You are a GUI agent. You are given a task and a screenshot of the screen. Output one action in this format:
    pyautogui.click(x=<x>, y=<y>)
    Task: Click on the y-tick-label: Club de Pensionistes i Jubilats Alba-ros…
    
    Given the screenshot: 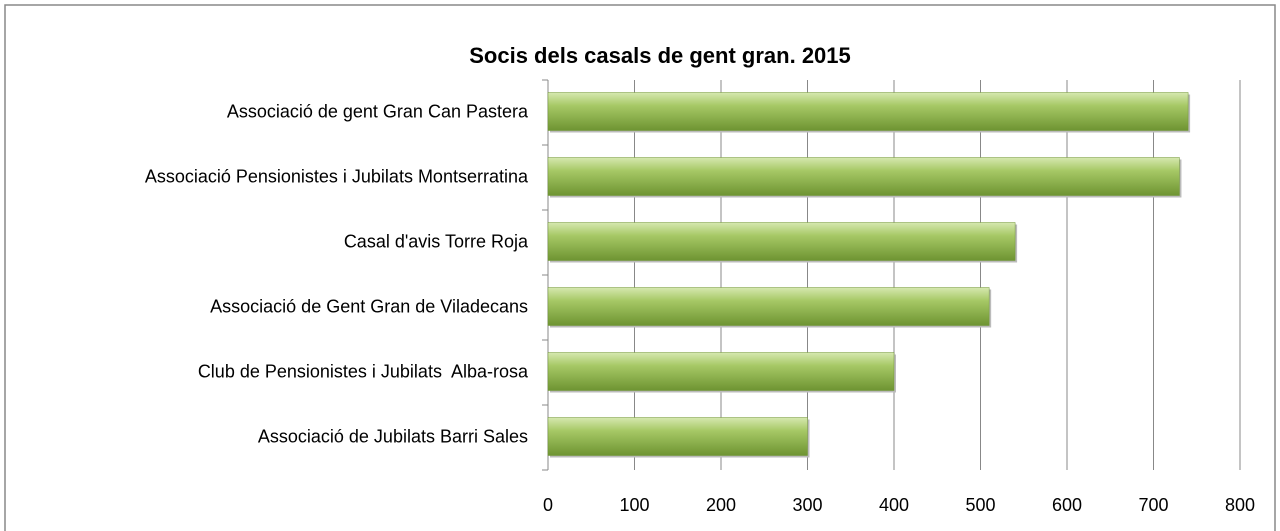 What is the action you would take?
    pyautogui.click(x=363, y=371)
    